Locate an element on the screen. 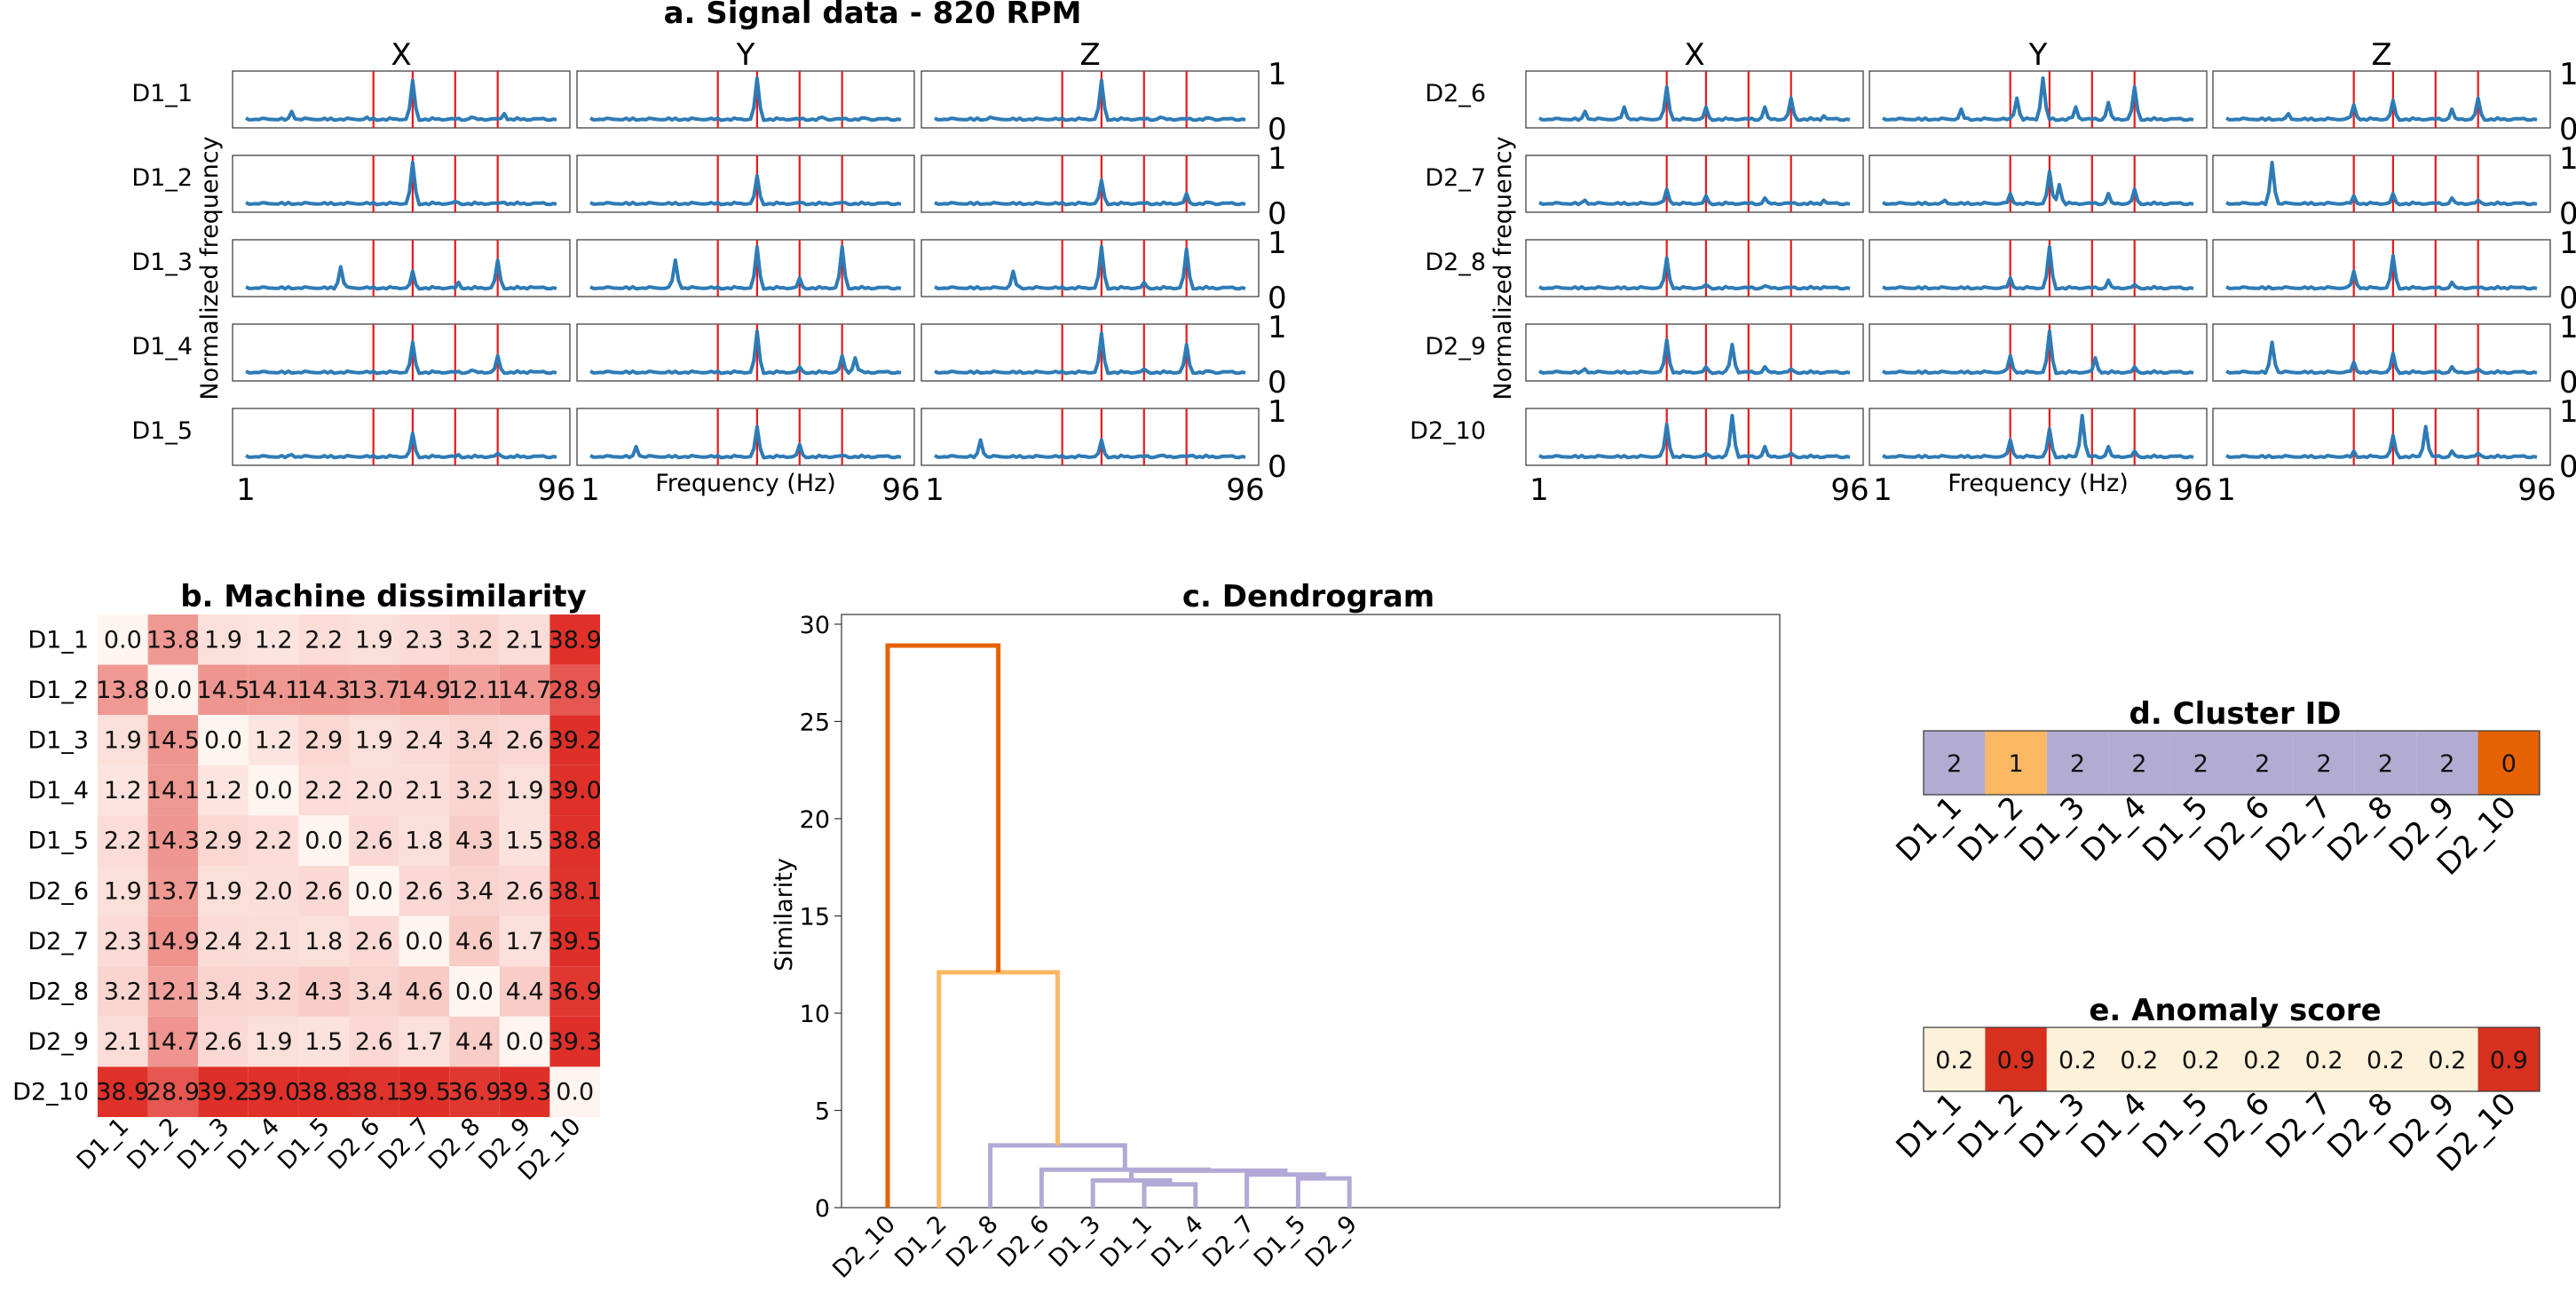 The image size is (2576, 1292). y-tick-label: 0 is located at coordinates (1277, 382).